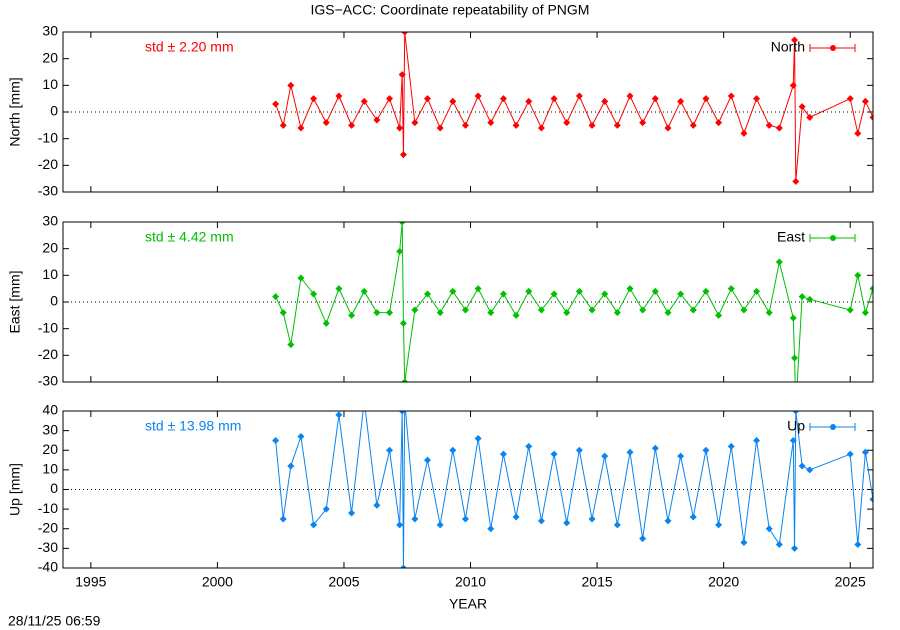 This screenshot has height=630, width=900. I want to click on legend-label: East, so click(791, 237).